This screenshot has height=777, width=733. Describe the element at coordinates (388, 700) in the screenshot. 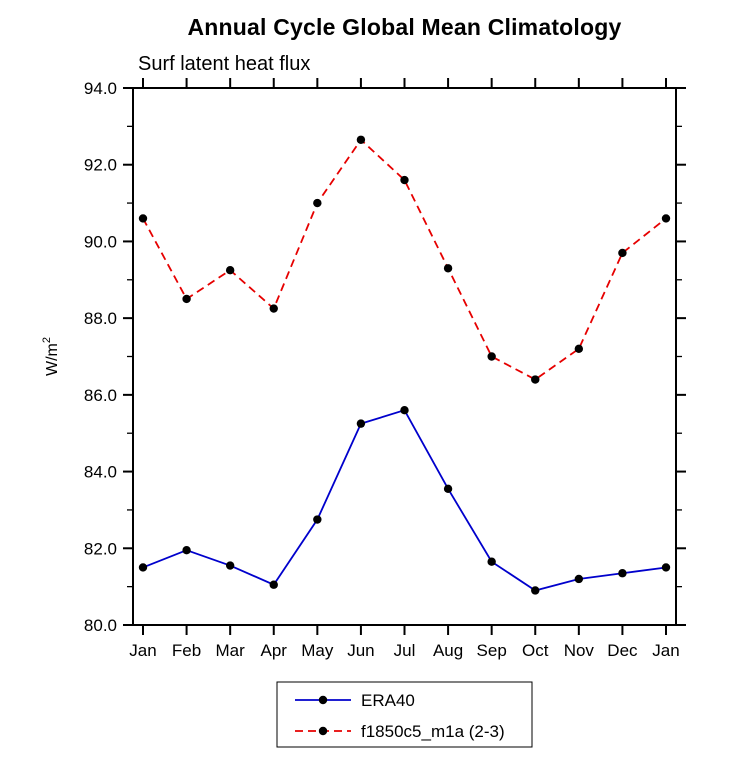

I see `legend-label: ERA40` at that location.